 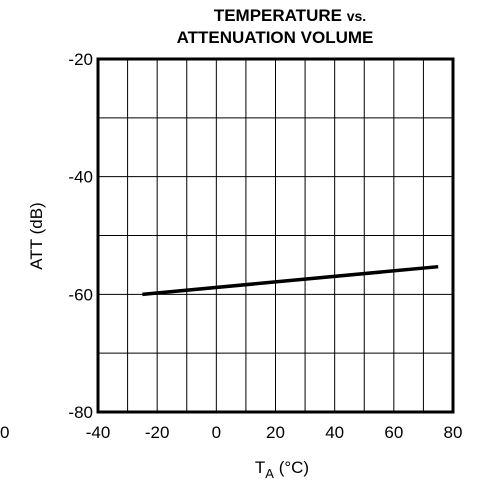 What do you see at coordinates (80, 59) in the screenshot?
I see `y-tick-label: -20` at bounding box center [80, 59].